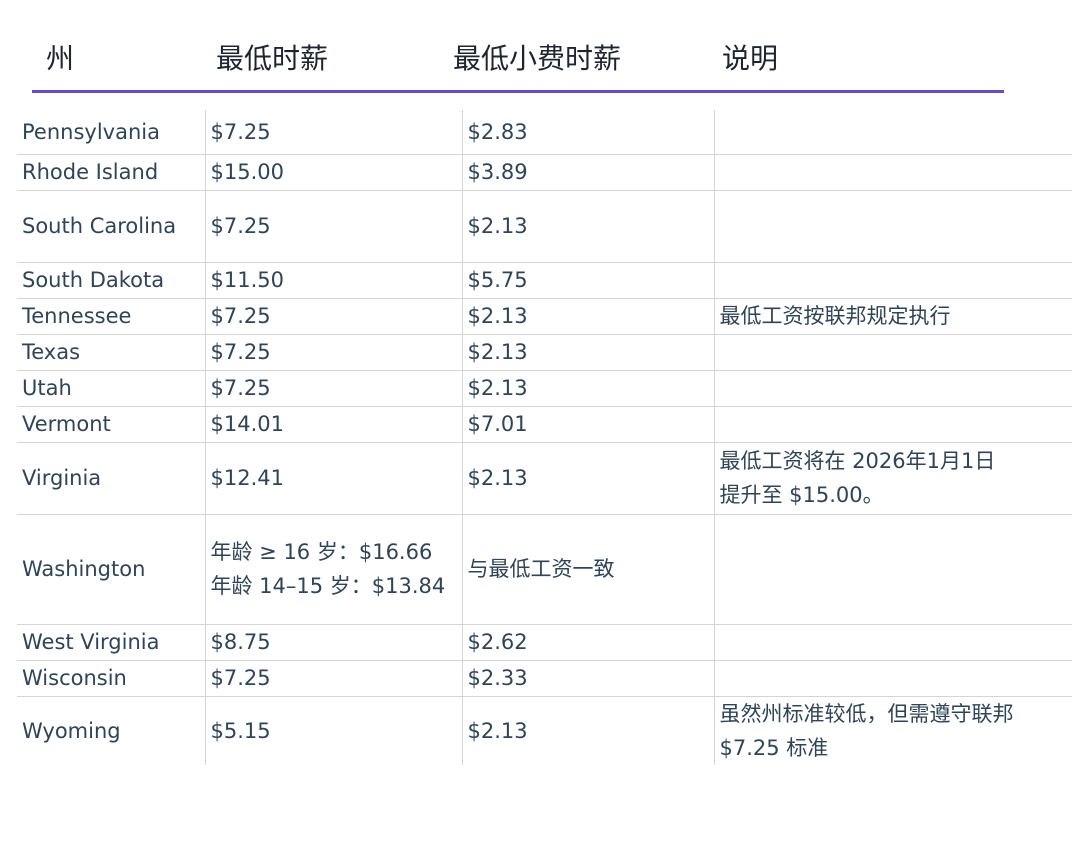 The width and height of the screenshot is (1080, 844). What do you see at coordinates (892, 478) in the screenshot?
I see `cell-notes: 最低工资将在 2026年1月1日 提升至 $15.00。` at bounding box center [892, 478].